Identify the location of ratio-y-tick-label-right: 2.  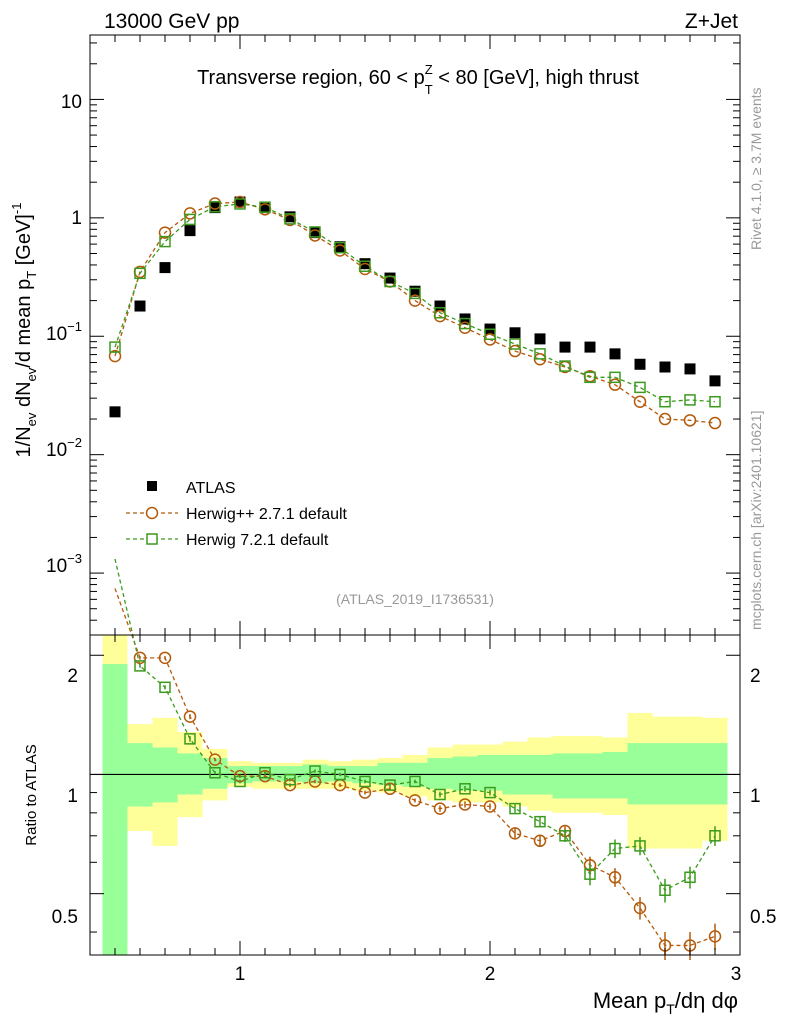
(755, 676).